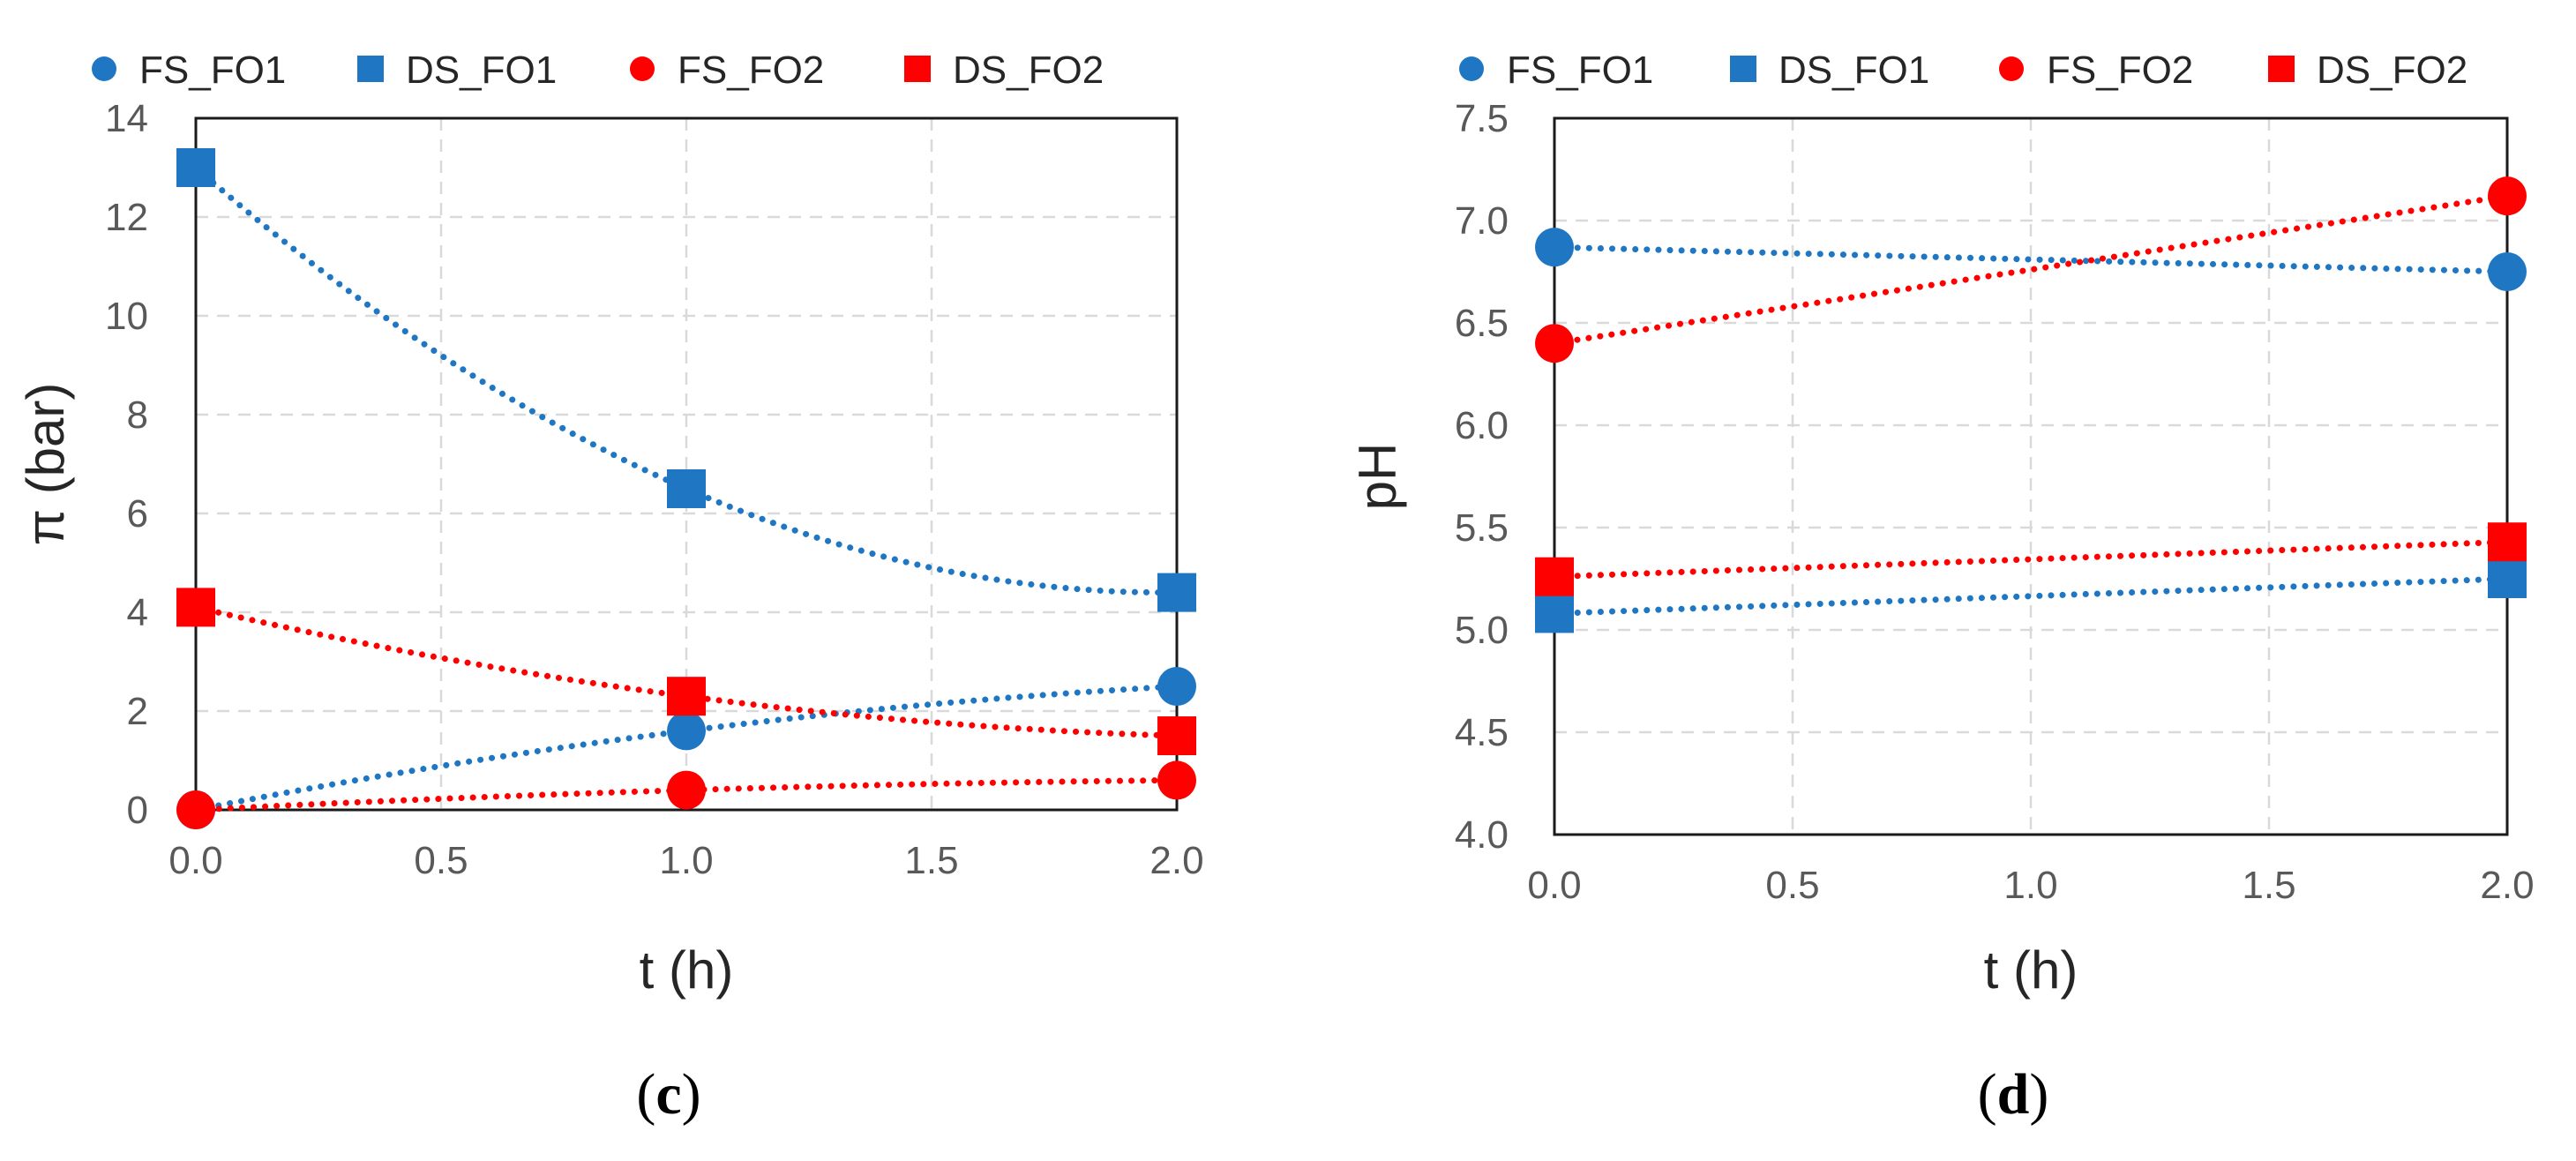  What do you see at coordinates (1482, 323) in the screenshot?
I see `y-tick-label: 6.5` at bounding box center [1482, 323].